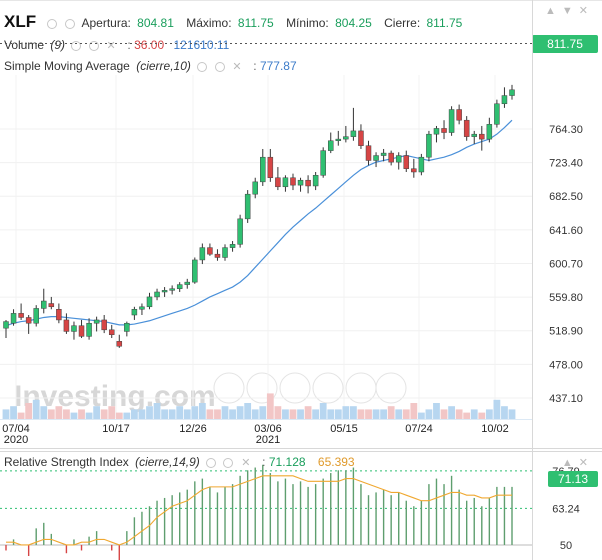  What do you see at coordinates (295, 388) in the screenshot?
I see `zoom-out-icon` at bounding box center [295, 388].